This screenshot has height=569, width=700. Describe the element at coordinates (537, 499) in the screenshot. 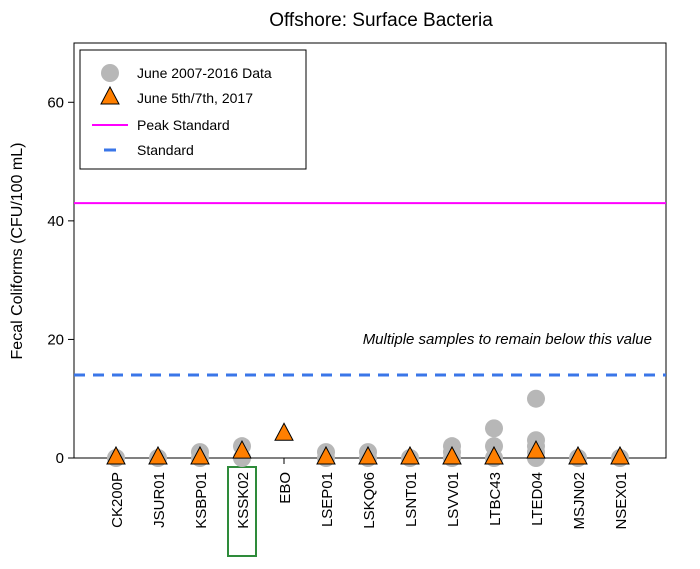

I see `x-tick-label: LTED04` at that location.